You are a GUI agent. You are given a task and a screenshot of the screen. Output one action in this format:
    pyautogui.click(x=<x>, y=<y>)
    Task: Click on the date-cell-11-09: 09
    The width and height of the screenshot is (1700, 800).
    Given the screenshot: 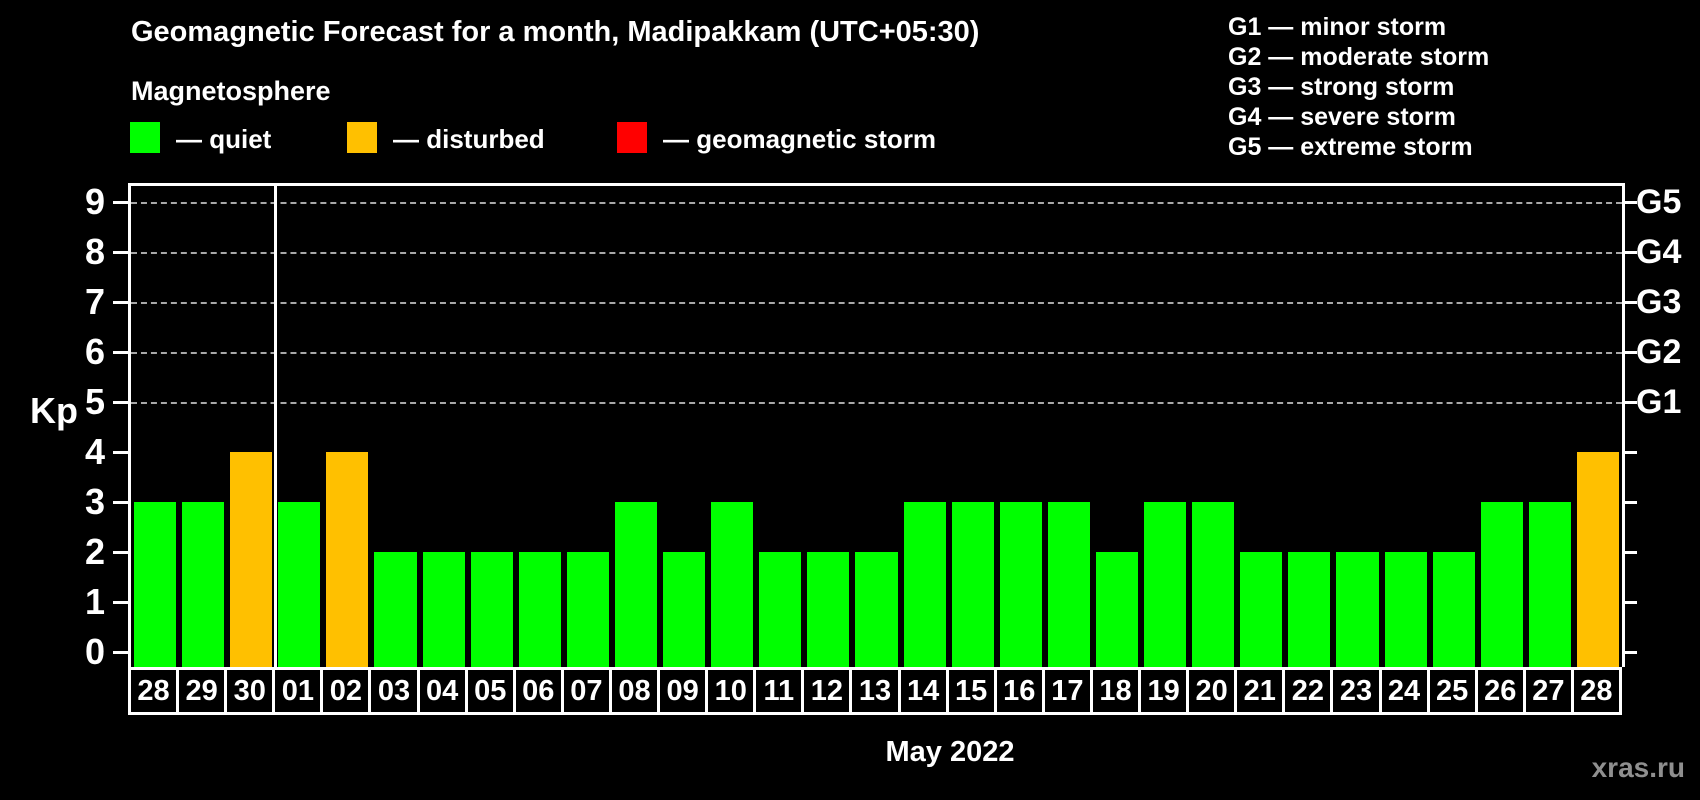 What is the action you would take?
    pyautogui.click(x=683, y=691)
    